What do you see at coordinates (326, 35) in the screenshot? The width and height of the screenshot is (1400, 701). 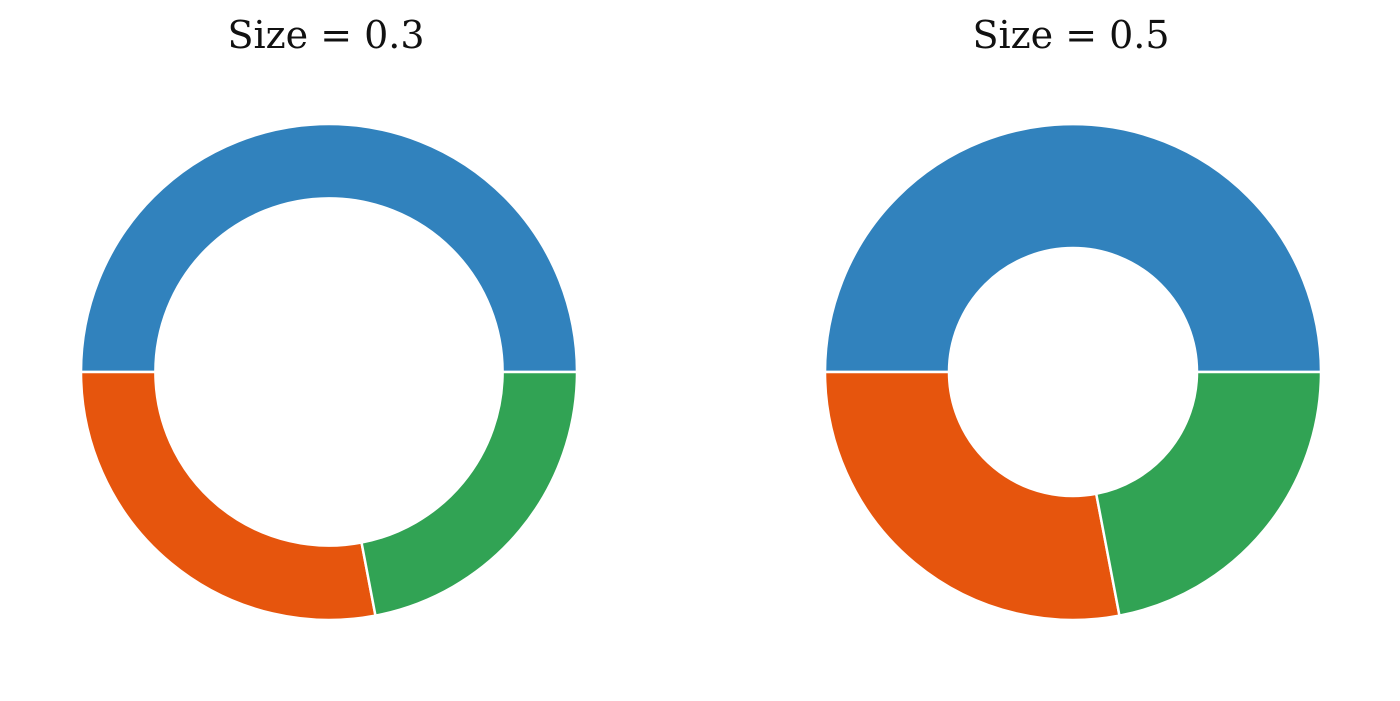 I see `chart-title: Size = 0.3` at bounding box center [326, 35].